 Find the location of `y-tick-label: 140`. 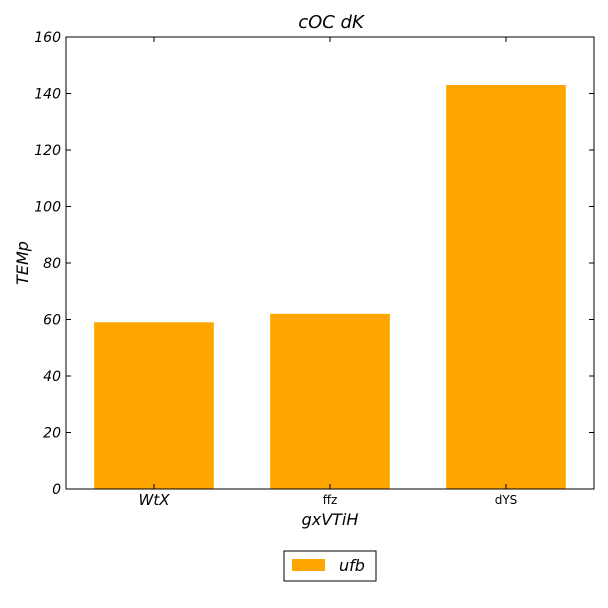

y-tick-label: 140 is located at coordinates (47, 95).